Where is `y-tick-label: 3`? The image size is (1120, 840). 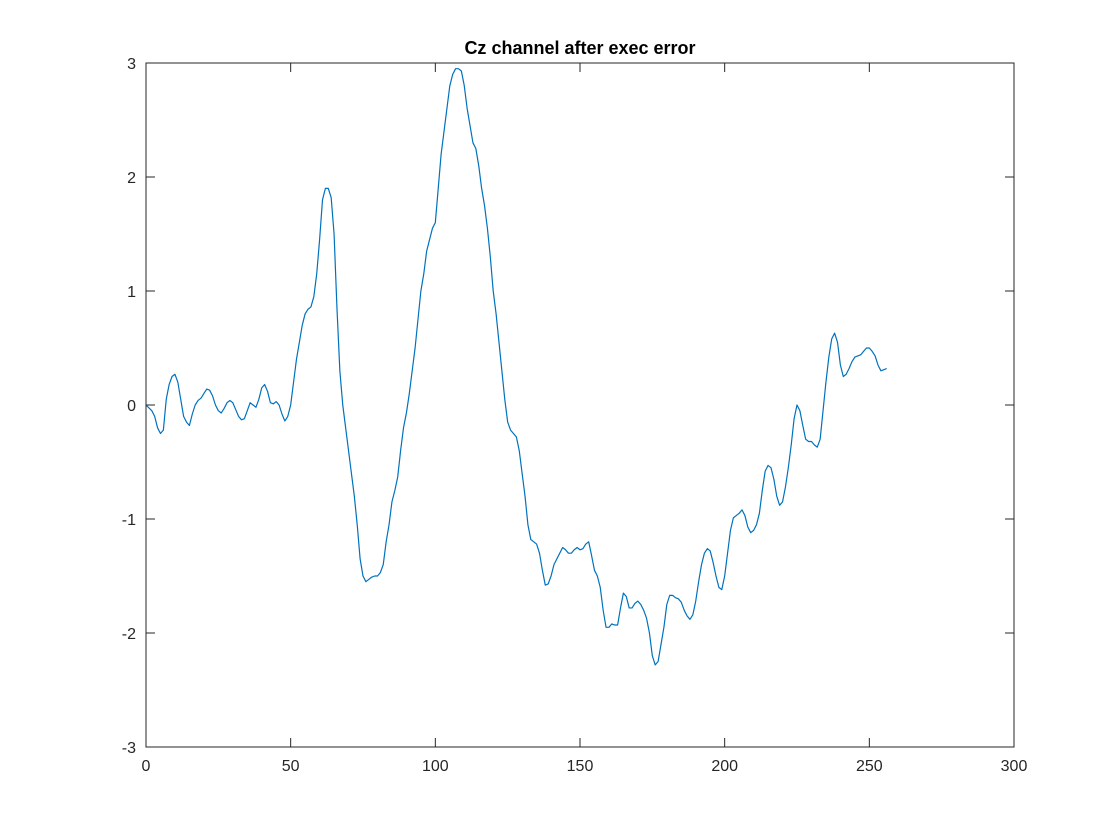
y-tick-label: 3 is located at coordinates (131, 64).